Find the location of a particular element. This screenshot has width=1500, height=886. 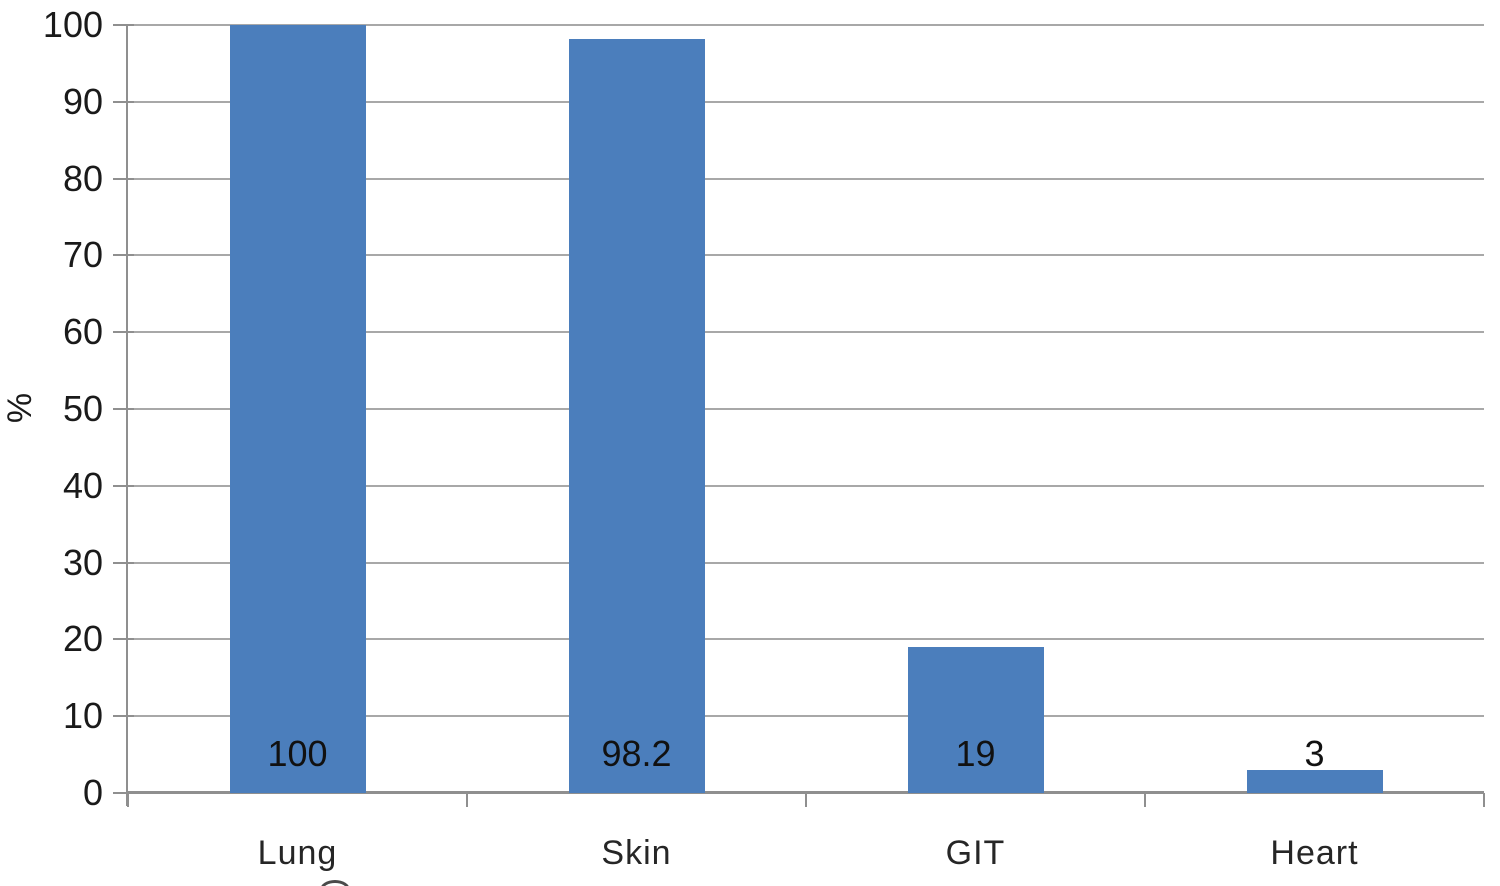

x-axis-line is located at coordinates (805, 792).